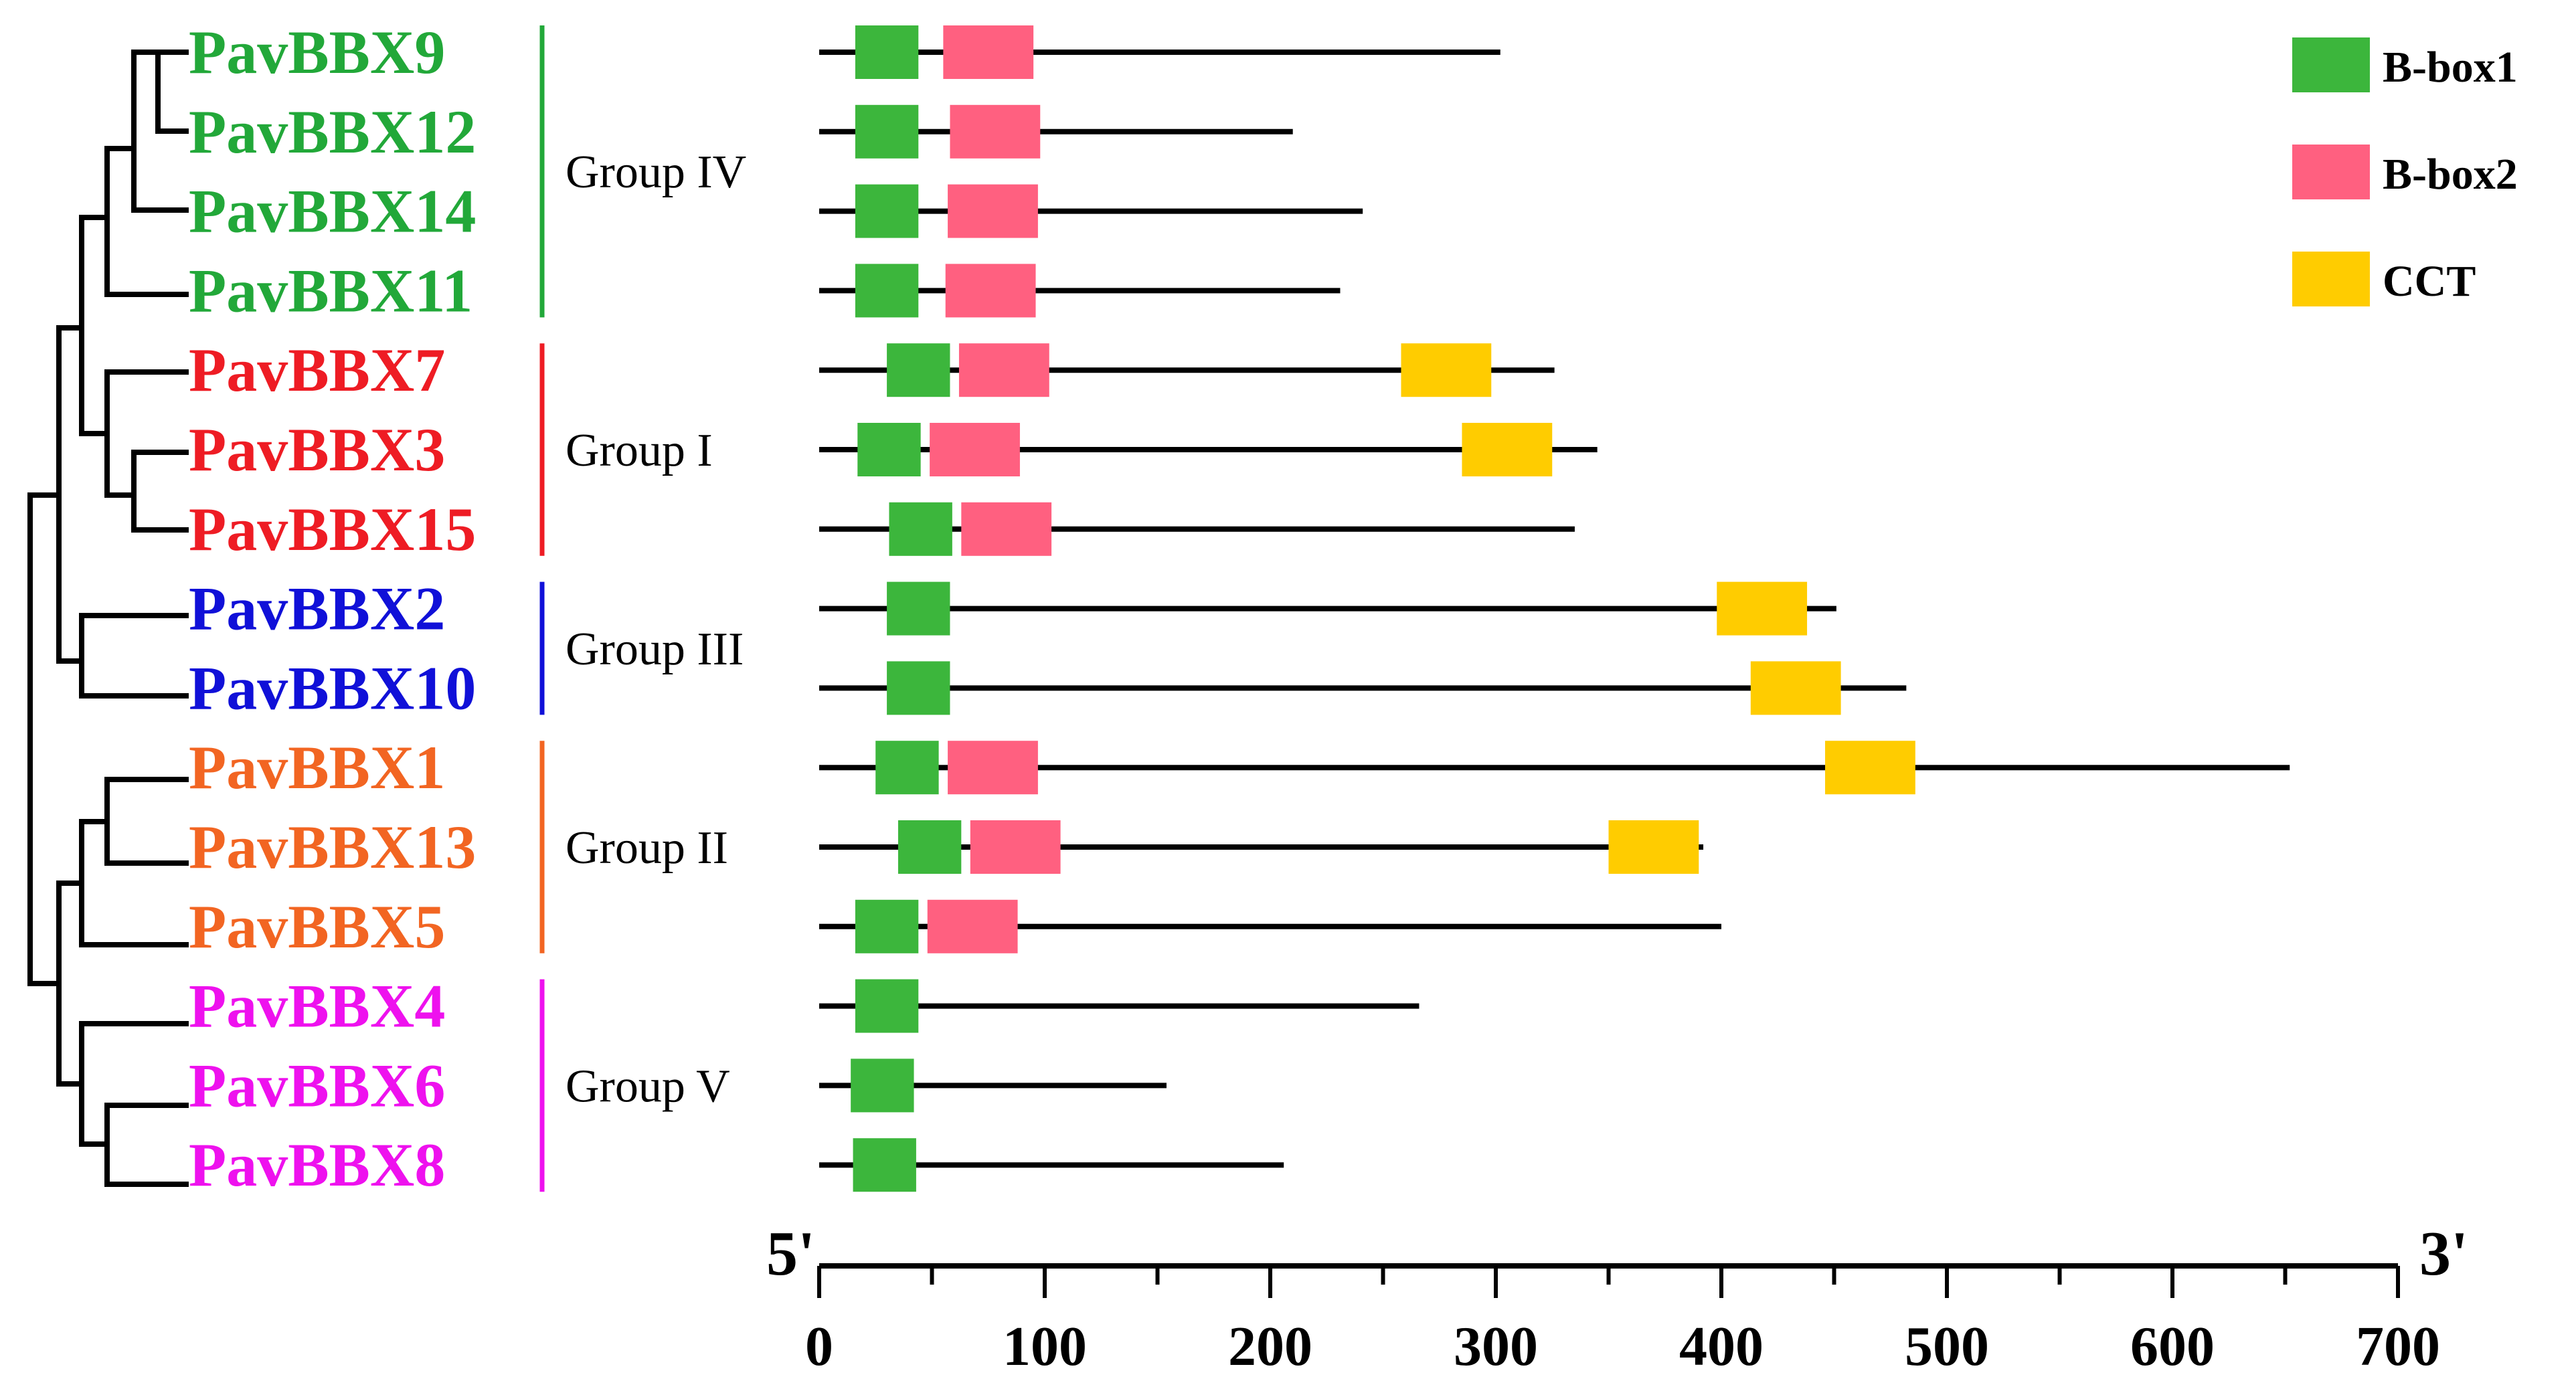 This screenshot has height=1391, width=2576. I want to click on domain-cct-pavbbx7, so click(1446, 370).